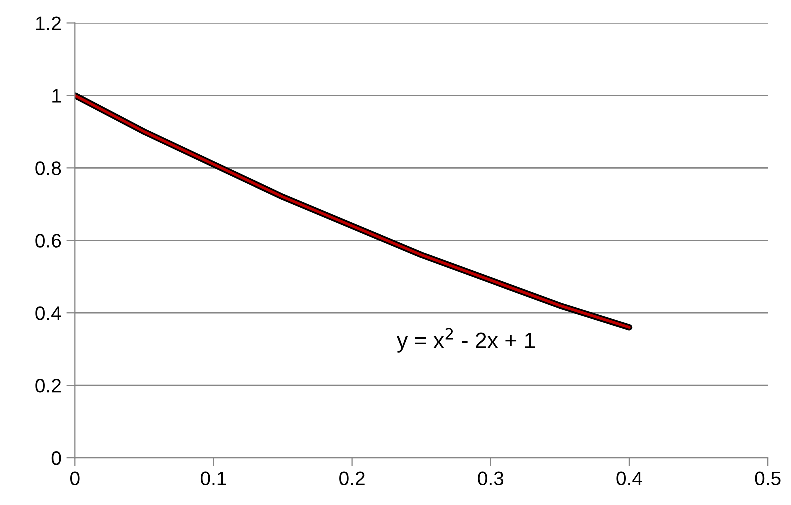 This screenshot has width=791, height=505. I want to click on y-tick-label: 0.4, so click(49, 313).